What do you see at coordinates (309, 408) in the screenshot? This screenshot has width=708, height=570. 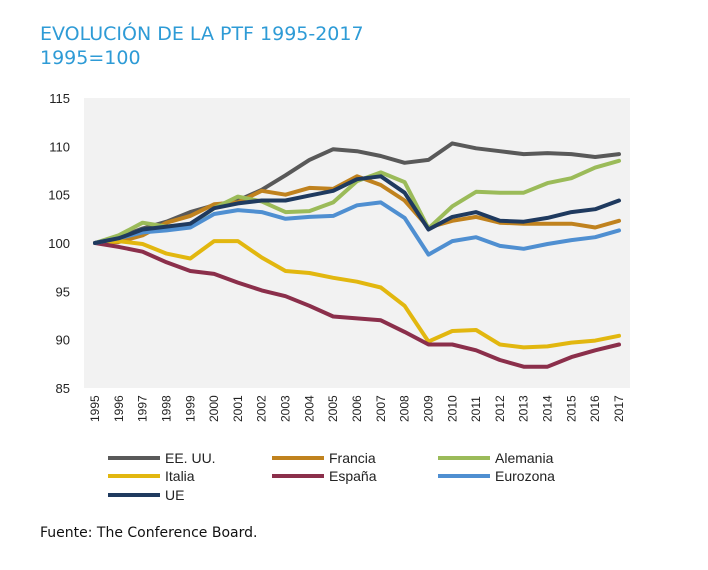 I see `x-tick-label-2004: 2004` at bounding box center [309, 408].